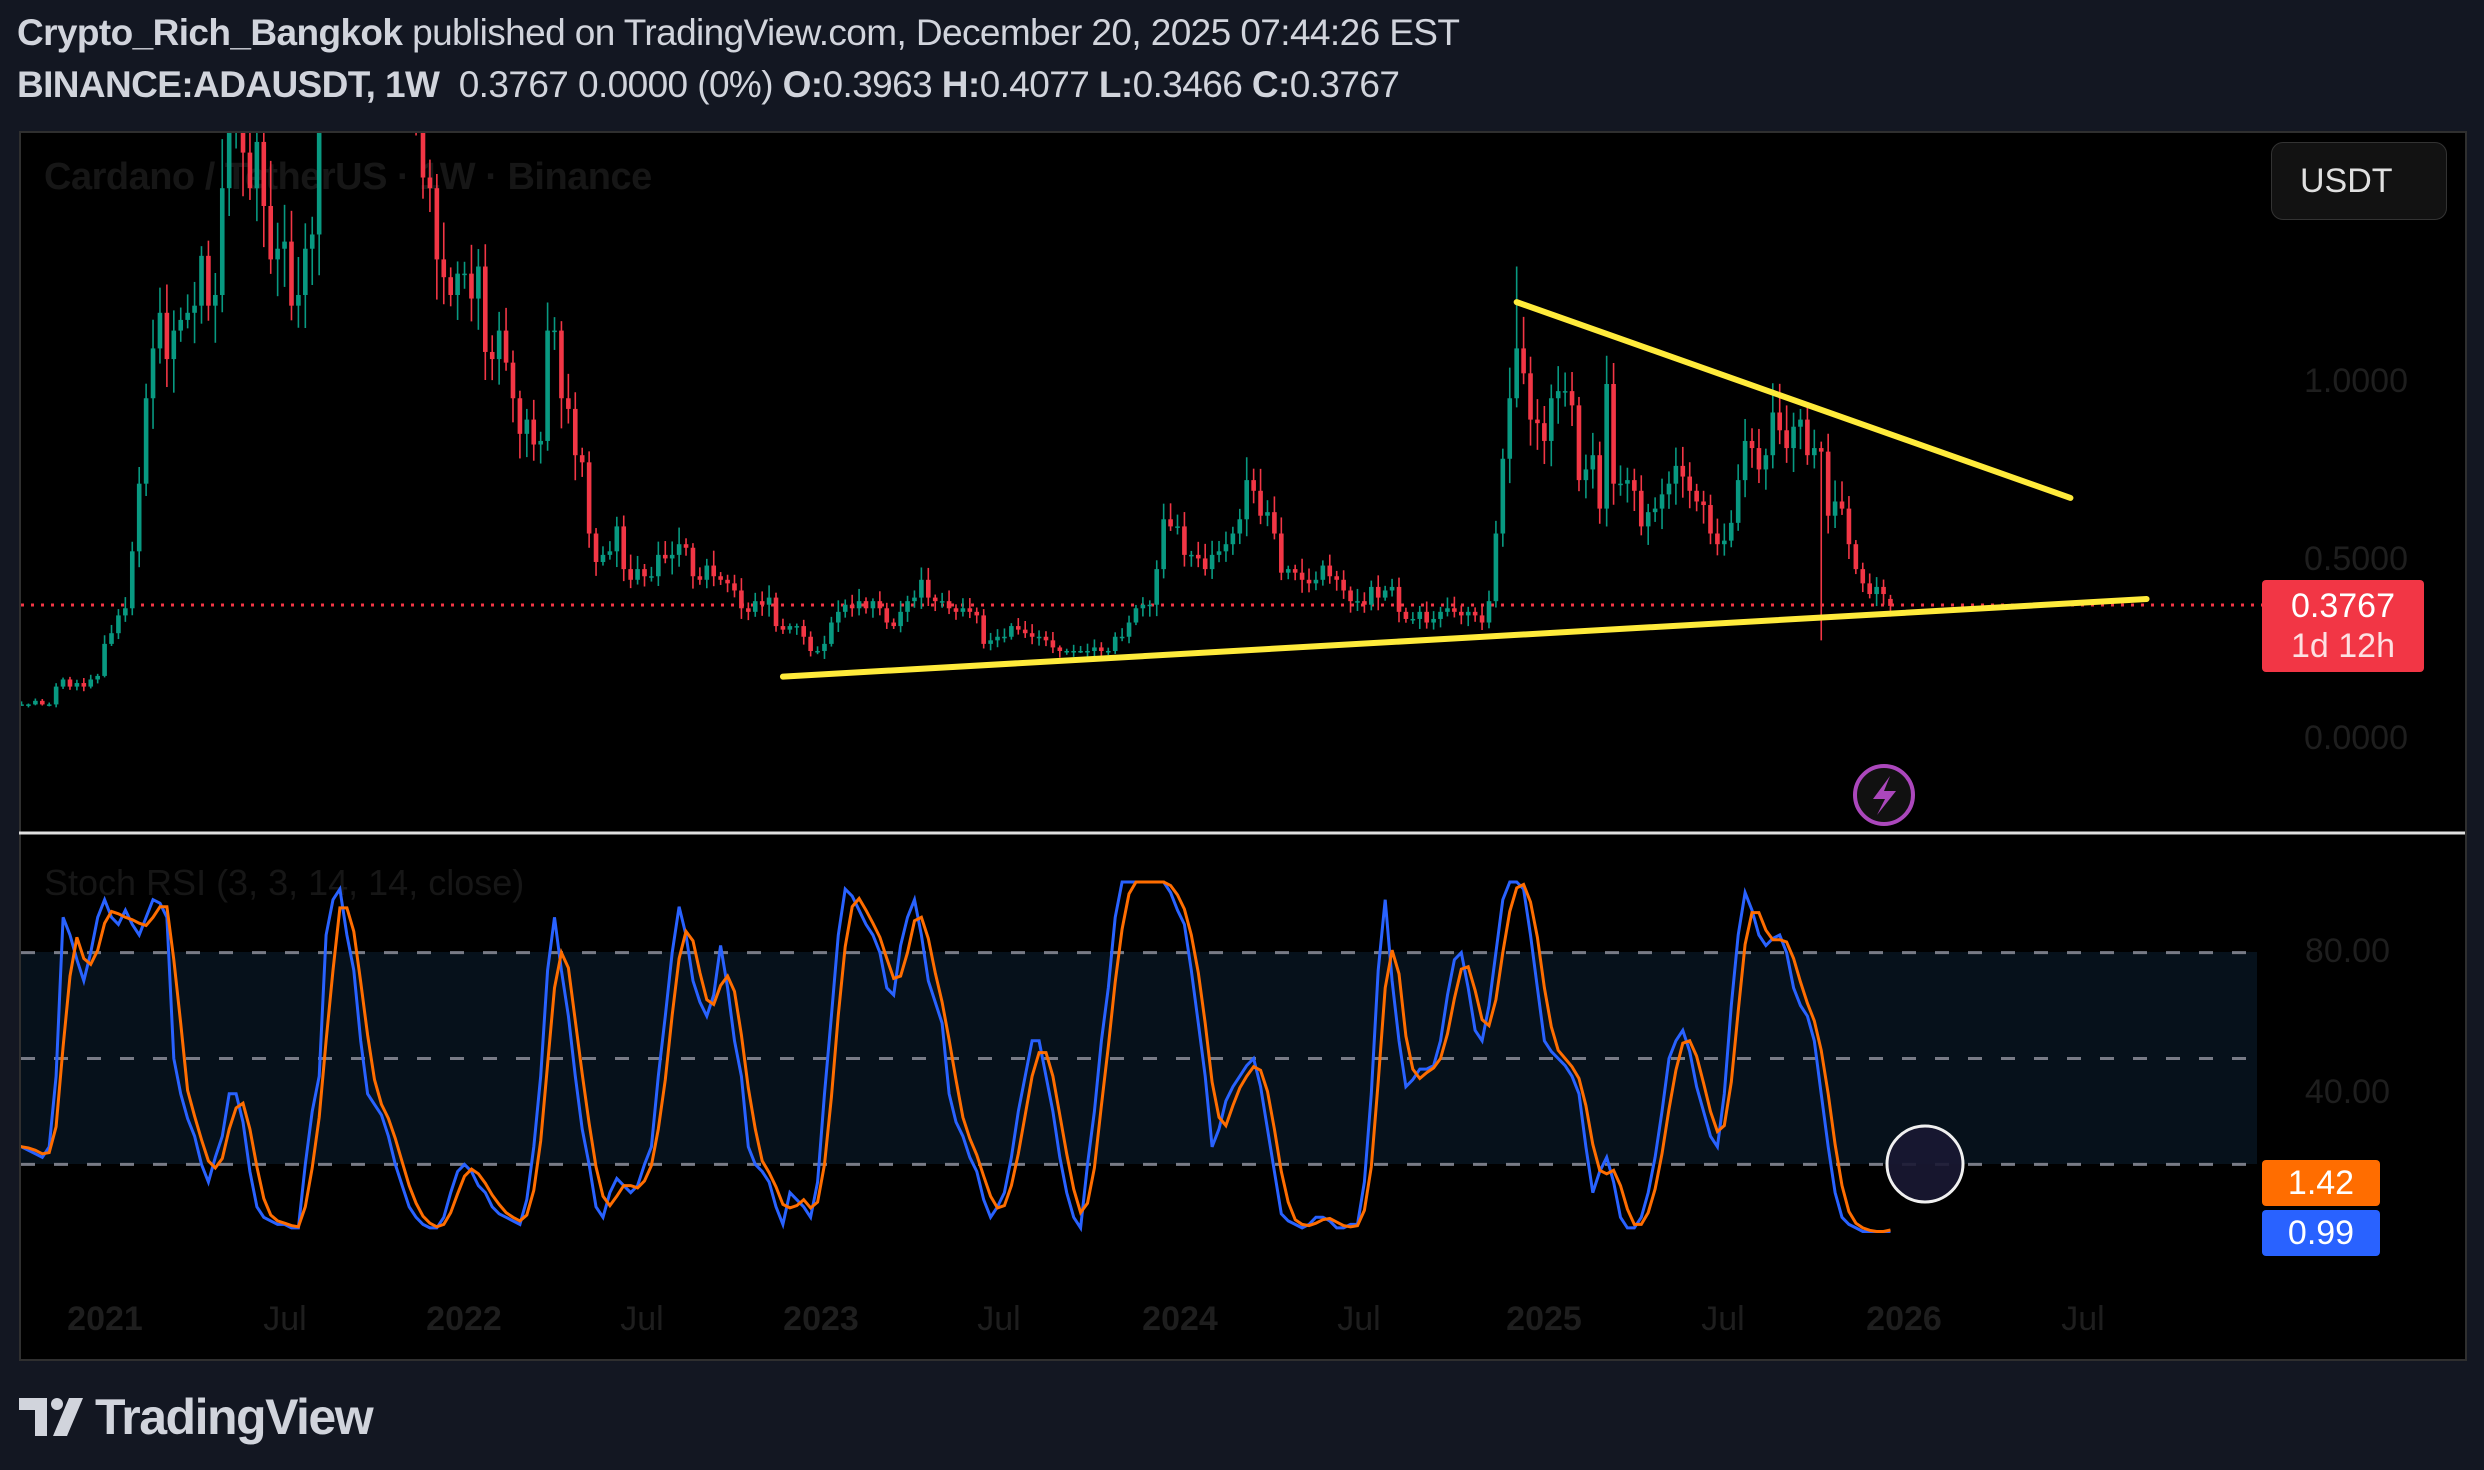 Image resolution: width=2484 pixels, height=1470 pixels. I want to click on last-price: 0.3767, so click(513, 84).